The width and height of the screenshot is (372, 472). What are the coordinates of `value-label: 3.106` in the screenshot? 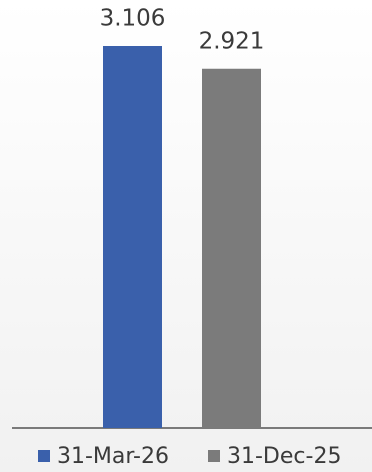 It's located at (133, 19).